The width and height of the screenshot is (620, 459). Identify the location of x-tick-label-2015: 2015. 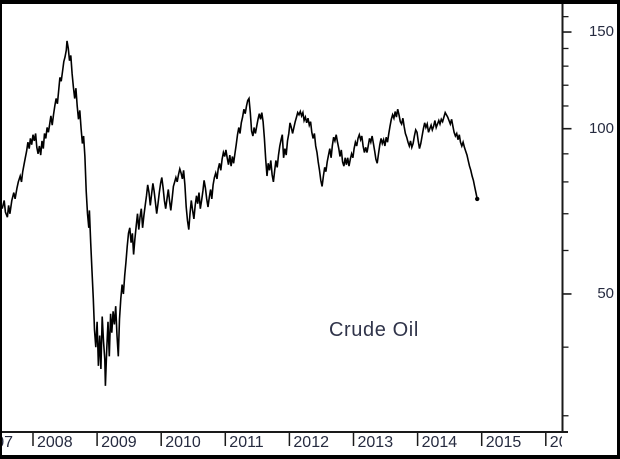
(503, 442).